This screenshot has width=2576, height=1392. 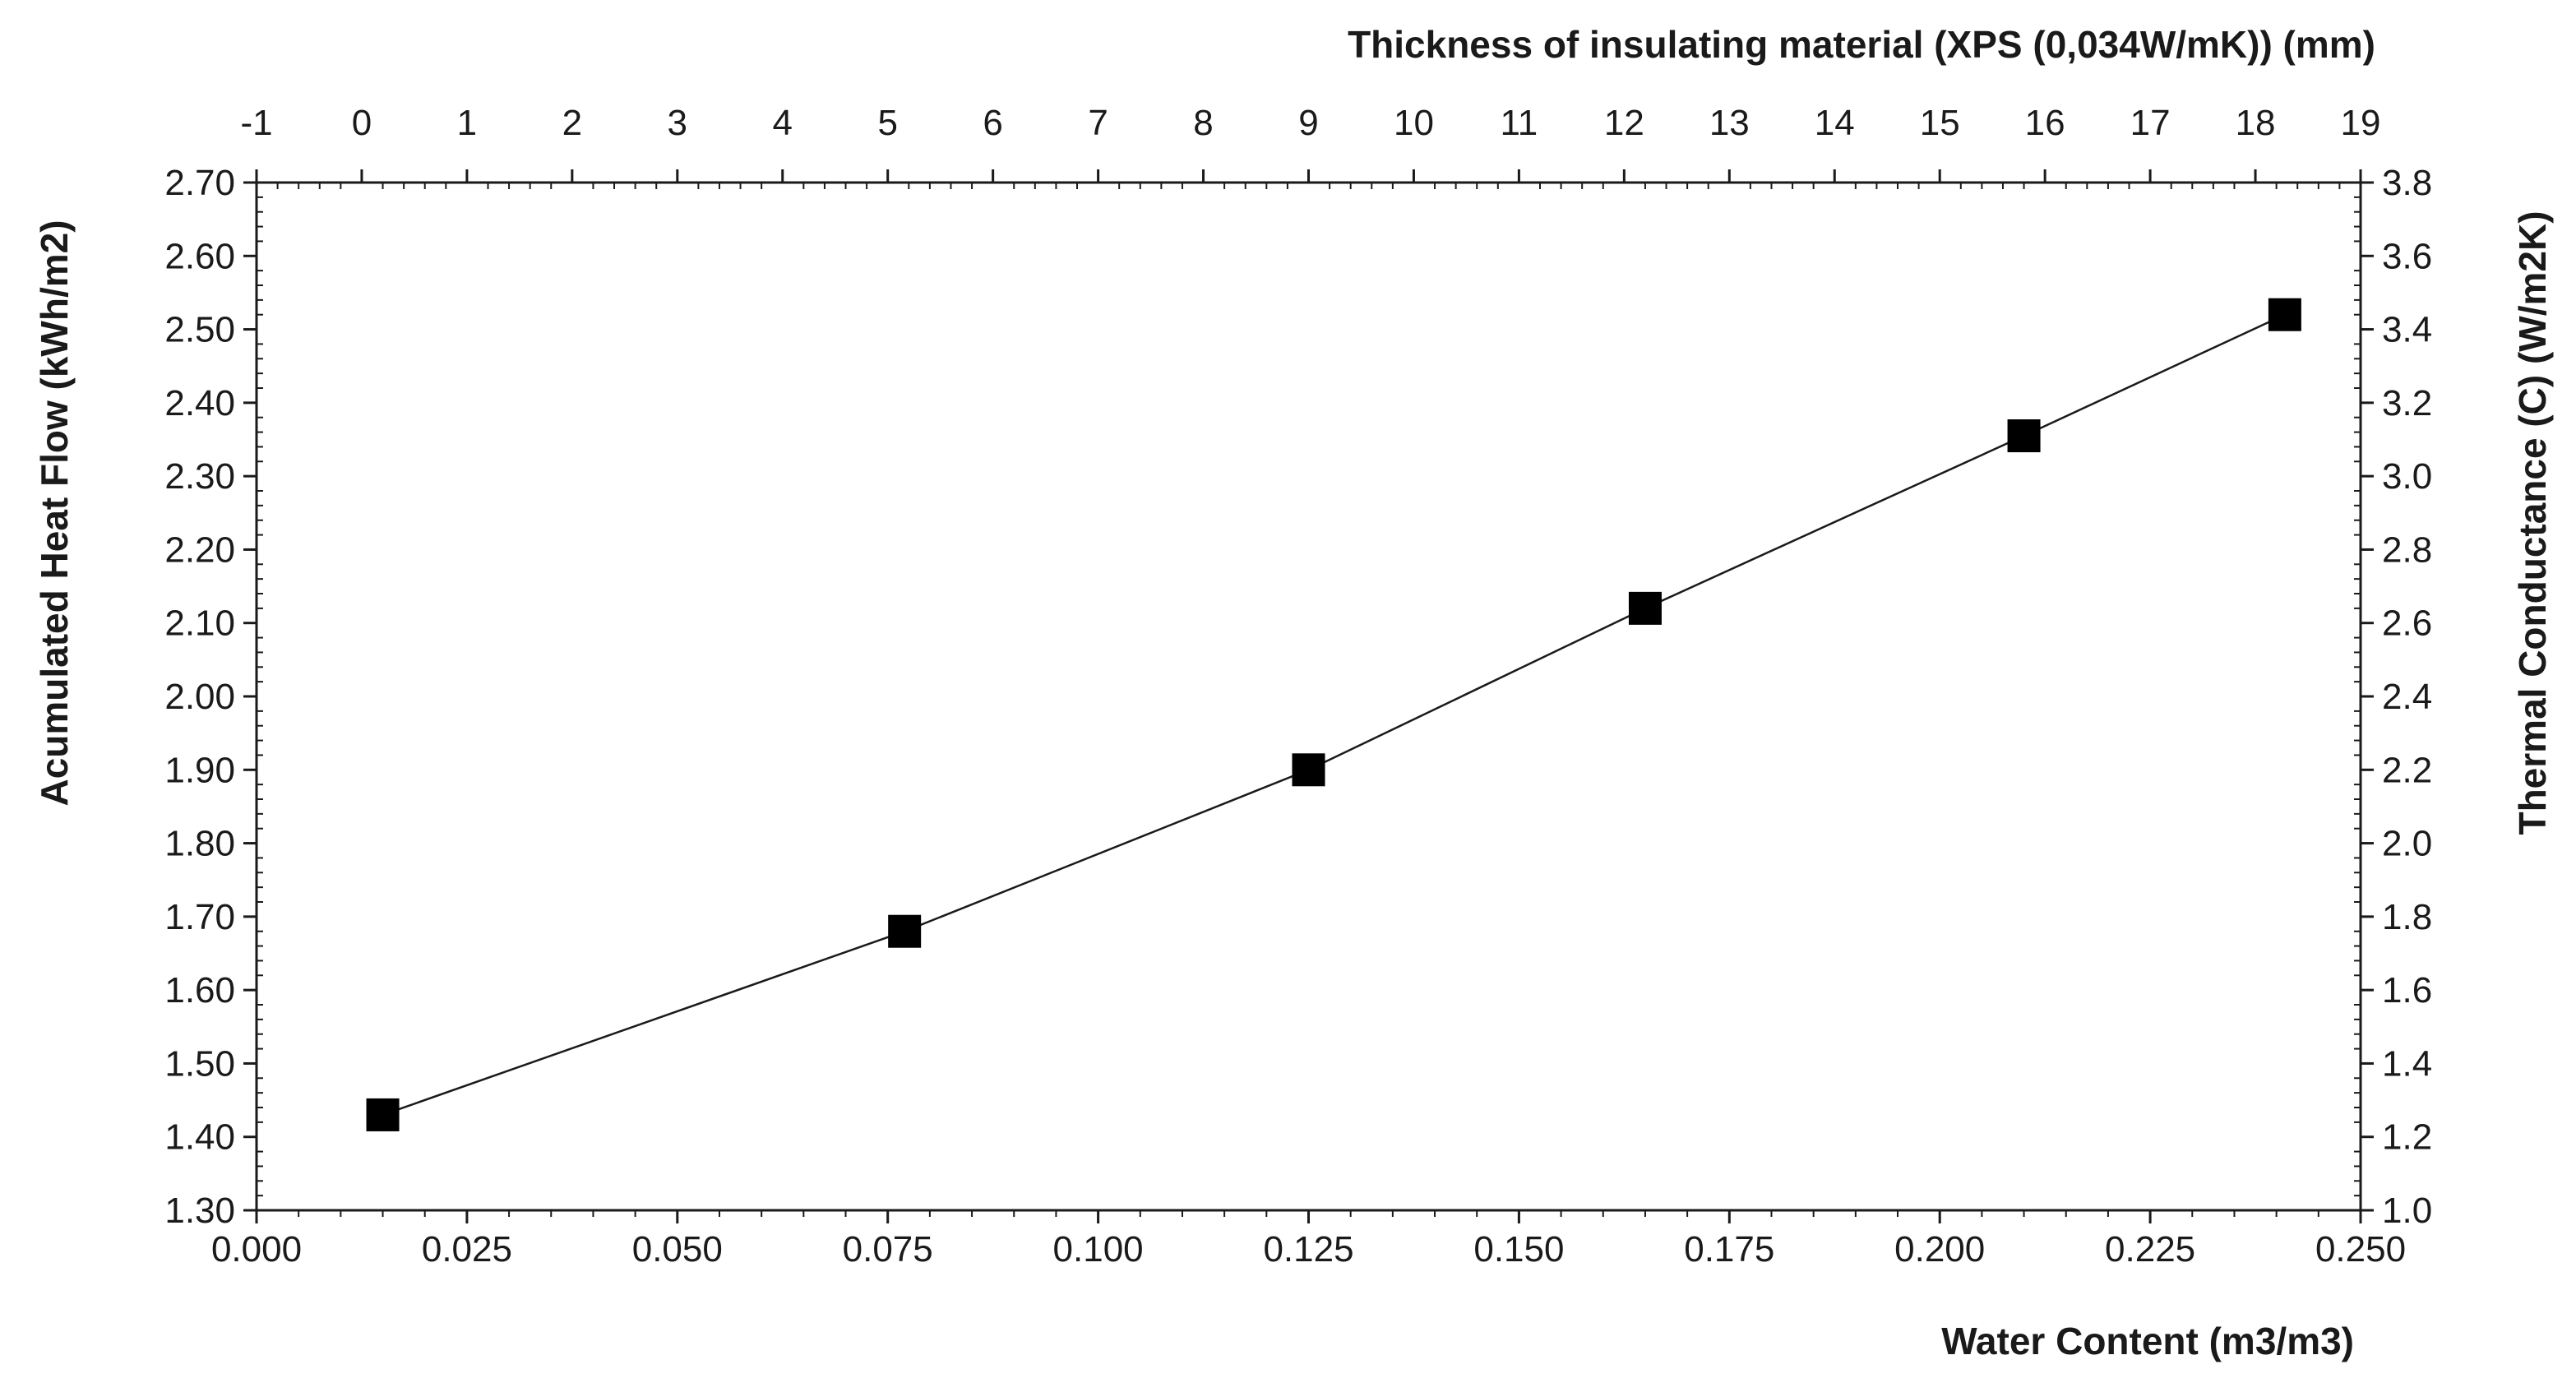 I want to click on x-tick-label: 0.125, so click(x=1308, y=1249).